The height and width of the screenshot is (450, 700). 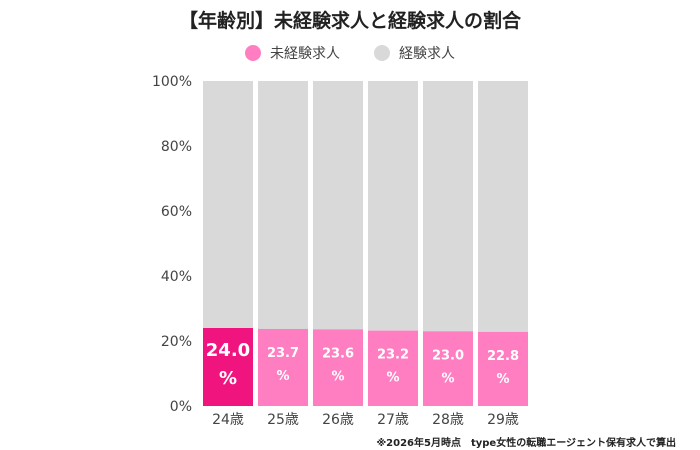 I want to click on x-tick-label: 24歳, so click(x=228, y=420).